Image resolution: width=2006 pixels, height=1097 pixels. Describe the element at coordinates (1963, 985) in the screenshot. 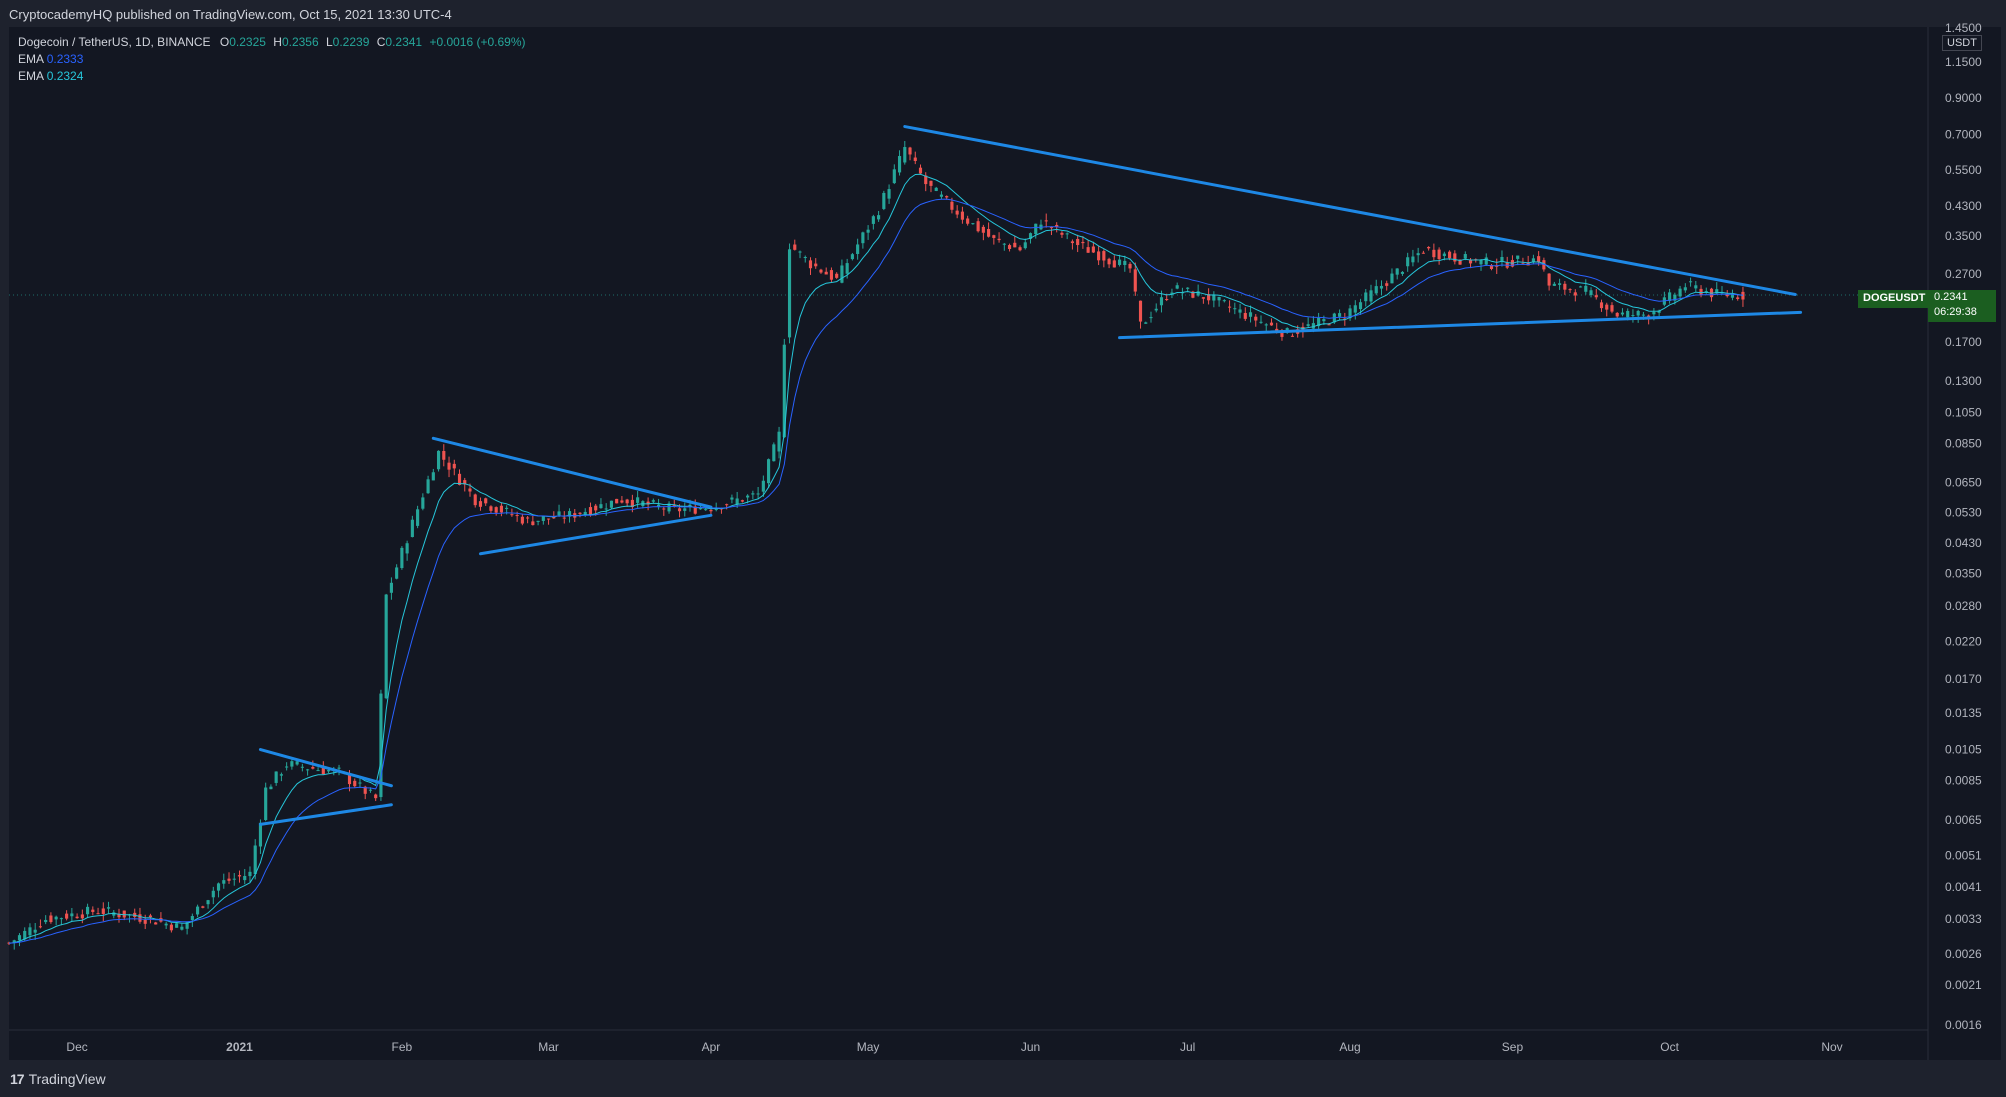

I see `y-tick-label: 0.0021` at that location.